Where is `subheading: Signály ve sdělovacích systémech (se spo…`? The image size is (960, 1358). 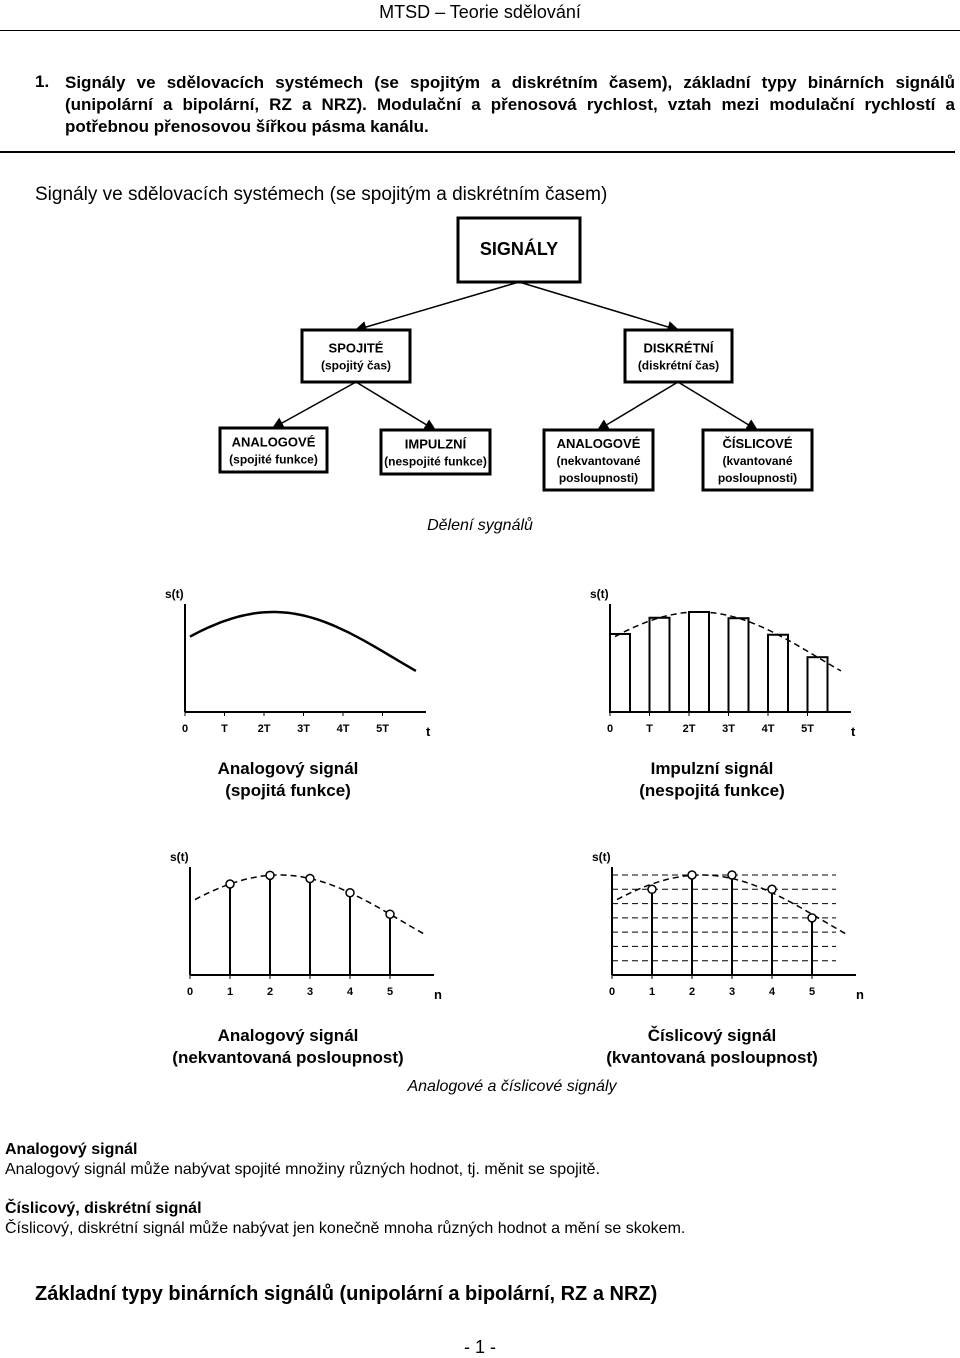
subheading: Signály ve sdělovacích systémech (se spo… is located at coordinates (321, 194).